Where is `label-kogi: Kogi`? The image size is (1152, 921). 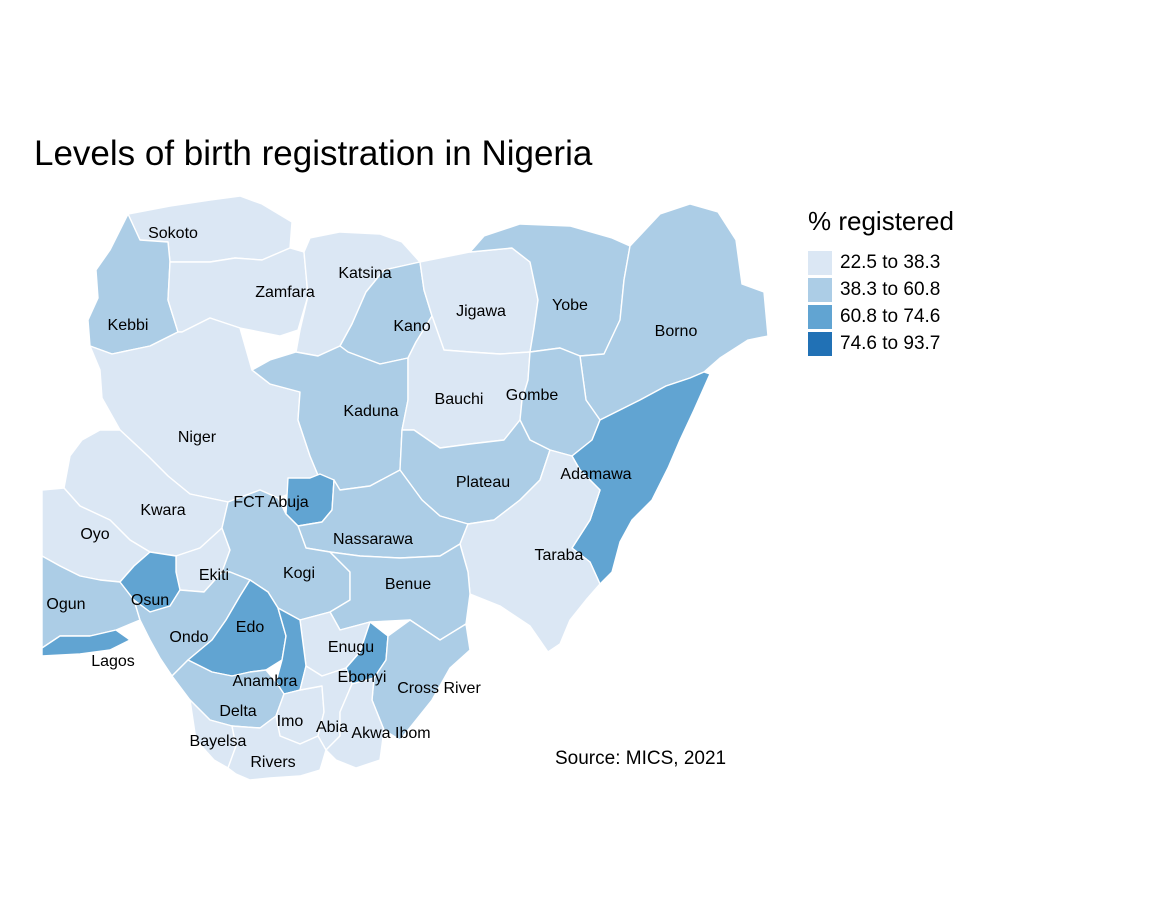 label-kogi: Kogi is located at coordinates (299, 573).